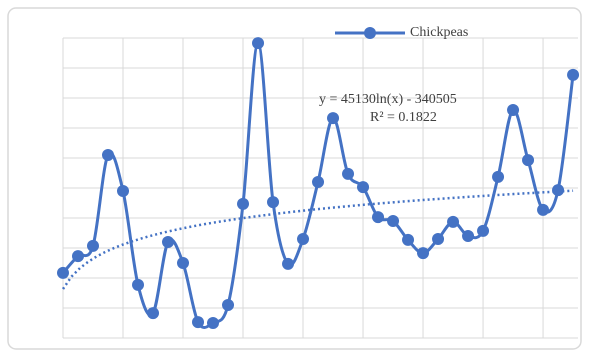  Describe the element at coordinates (439, 32) in the screenshot. I see `legend-label: Chickpeas` at that location.